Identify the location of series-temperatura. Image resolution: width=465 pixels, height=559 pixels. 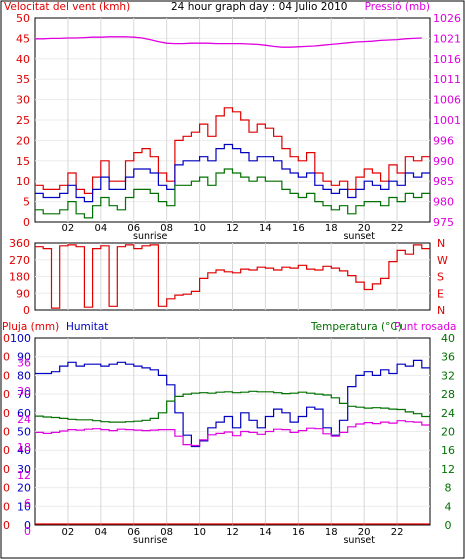
(232, 406).